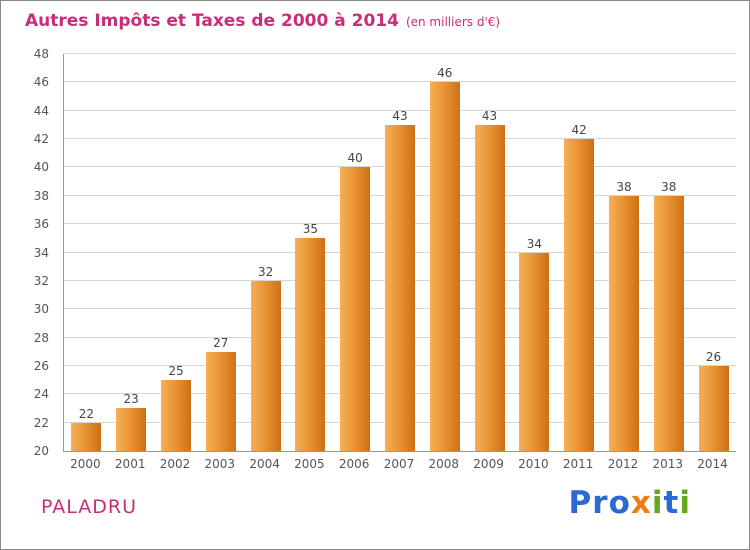 The height and width of the screenshot is (550, 750). What do you see at coordinates (212, 21) in the screenshot?
I see `chart-title: Autres Impôts et Taxes de 2000 à 2014` at bounding box center [212, 21].